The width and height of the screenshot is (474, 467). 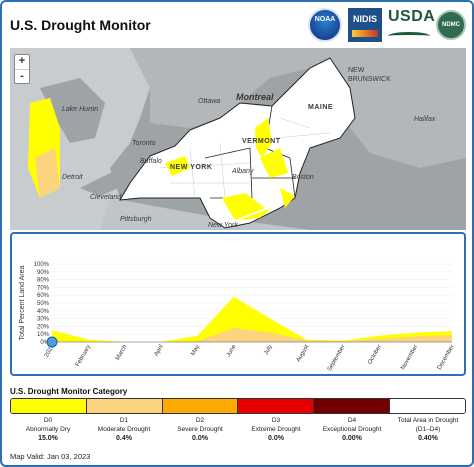 What do you see at coordinates (43, 304) in the screenshot?
I see `y-tick-label: 50%` at bounding box center [43, 304].